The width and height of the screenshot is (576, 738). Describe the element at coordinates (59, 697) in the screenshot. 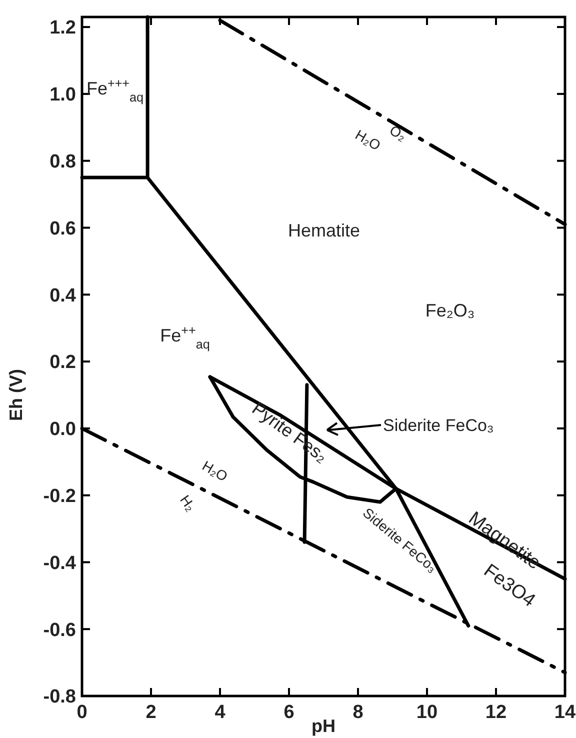

I see `y-tick-label: -0.8` at that location.